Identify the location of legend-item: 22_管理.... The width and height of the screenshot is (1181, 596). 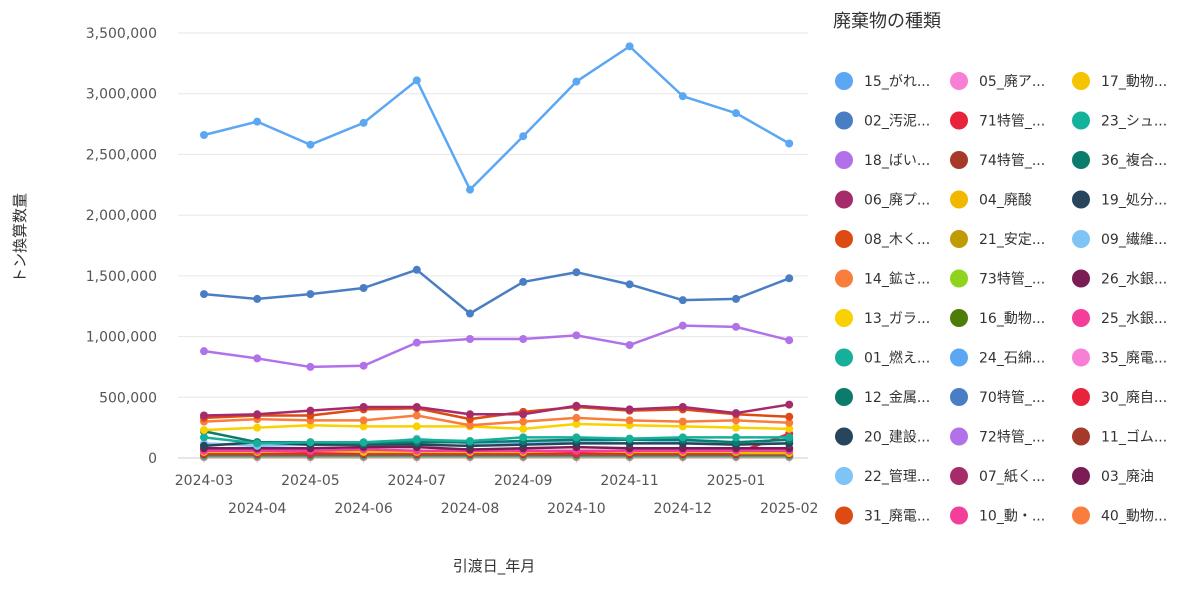
(882, 476).